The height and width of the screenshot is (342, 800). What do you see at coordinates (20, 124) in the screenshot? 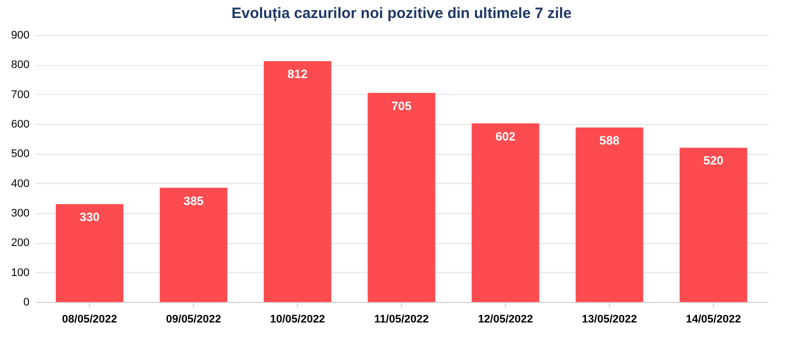
I see `y-tick-label: 600` at bounding box center [20, 124].